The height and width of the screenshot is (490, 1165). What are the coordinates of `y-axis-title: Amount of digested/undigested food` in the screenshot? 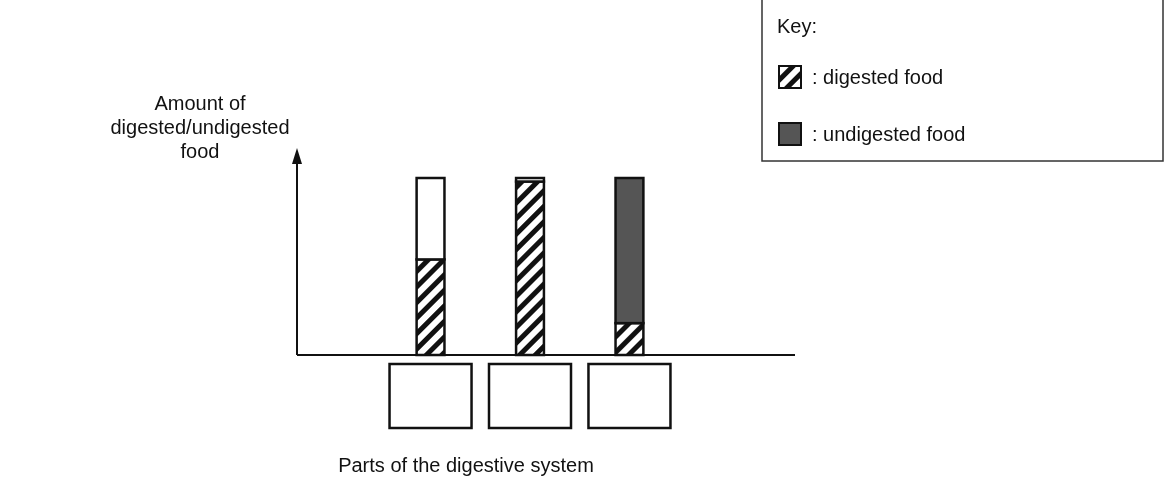 It's located at (200, 127).